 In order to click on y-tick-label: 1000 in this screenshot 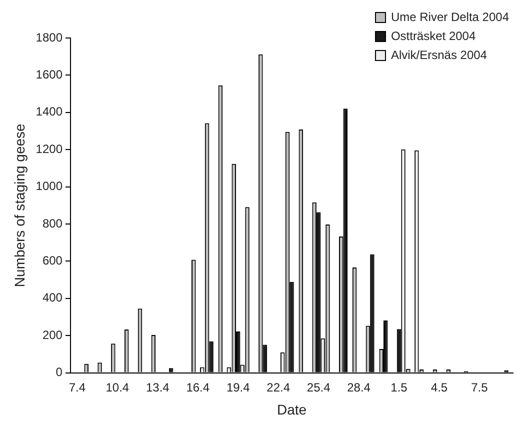, I will do `click(49, 186)`.